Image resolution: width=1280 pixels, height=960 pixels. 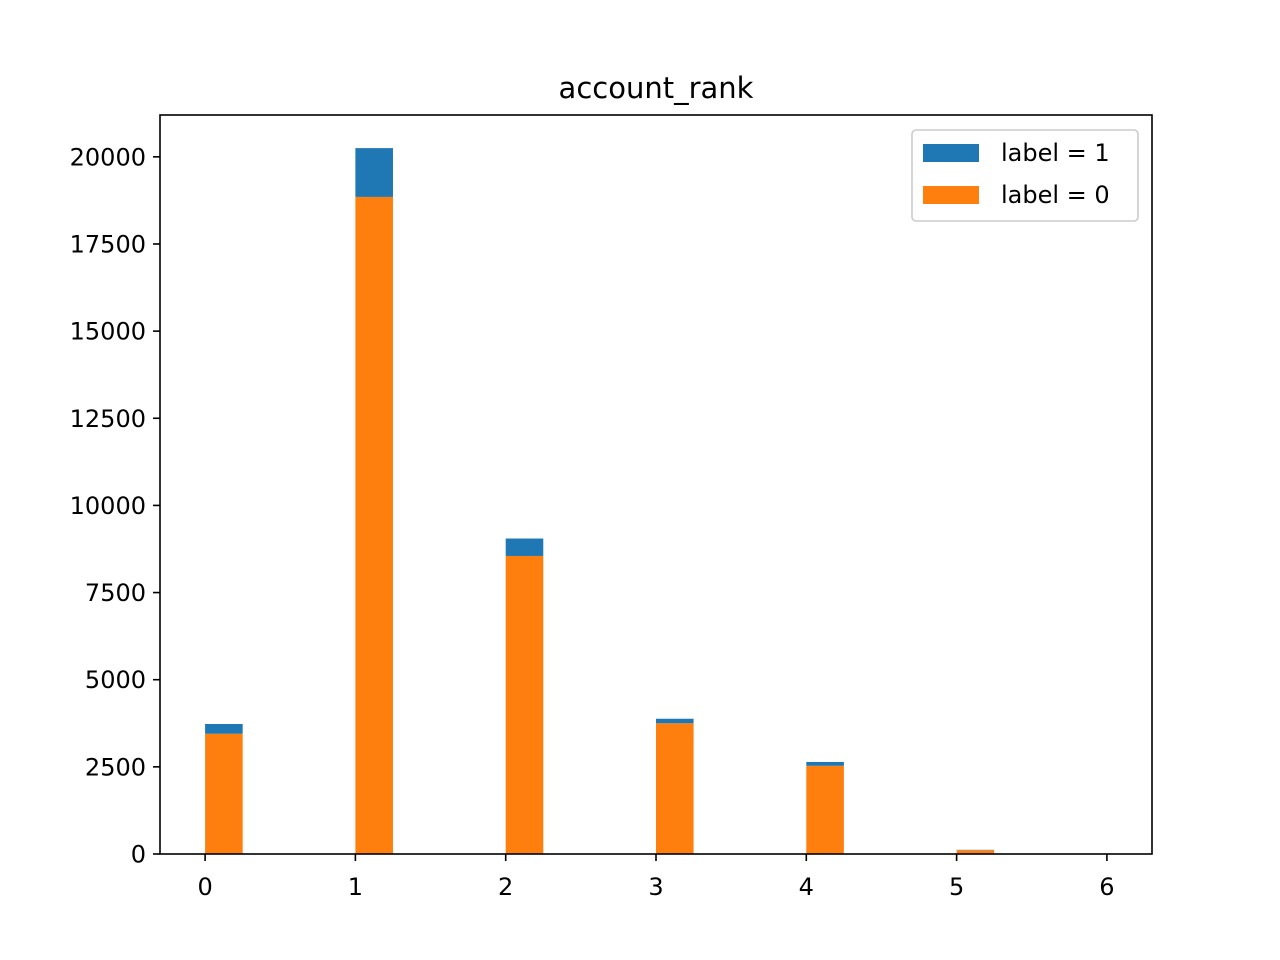 What do you see at coordinates (374, 172) in the screenshot?
I see `bar-label-1-x1` at bounding box center [374, 172].